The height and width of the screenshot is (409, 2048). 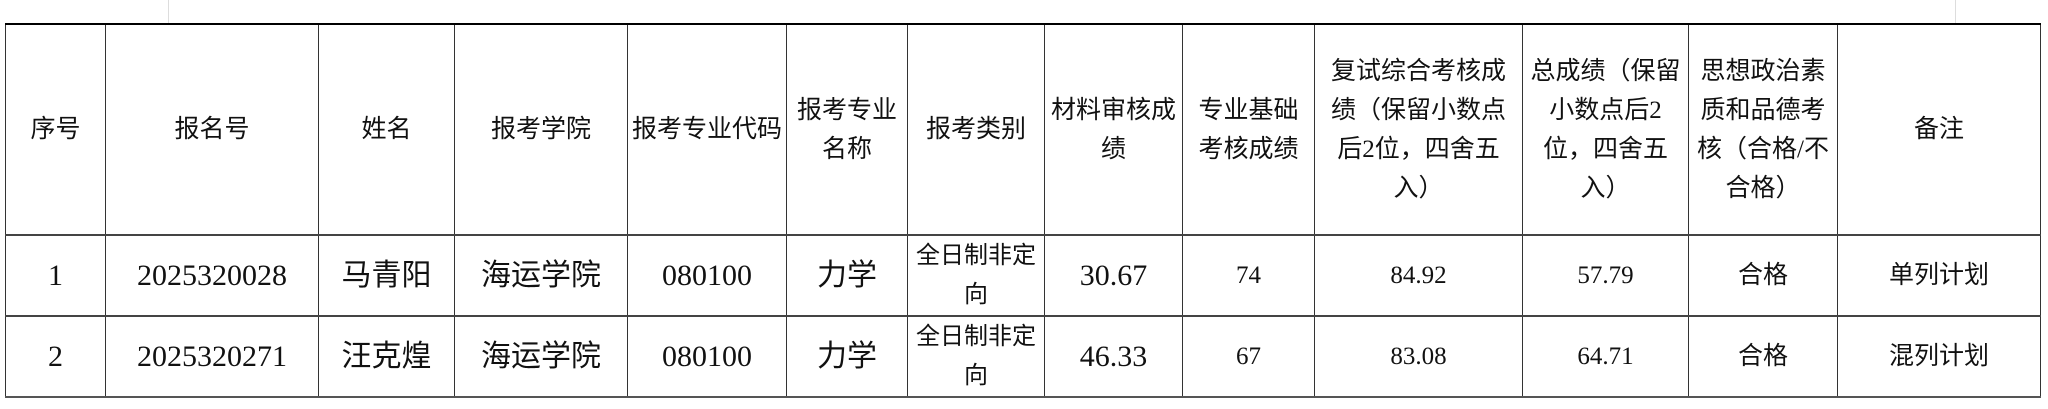 I want to click on cell-material-score: 46.33, so click(x=1113, y=356).